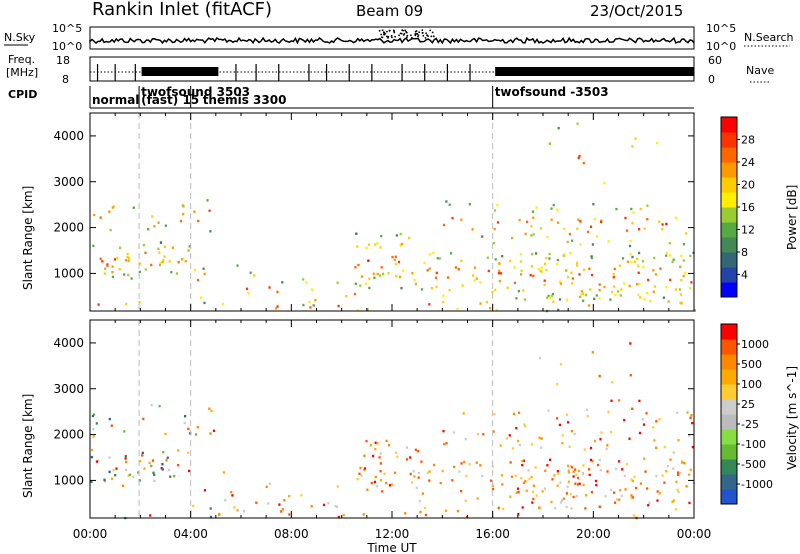 The width and height of the screenshot is (800, 554). I want to click on colorbar-tick-label: -1000, so click(757, 484).